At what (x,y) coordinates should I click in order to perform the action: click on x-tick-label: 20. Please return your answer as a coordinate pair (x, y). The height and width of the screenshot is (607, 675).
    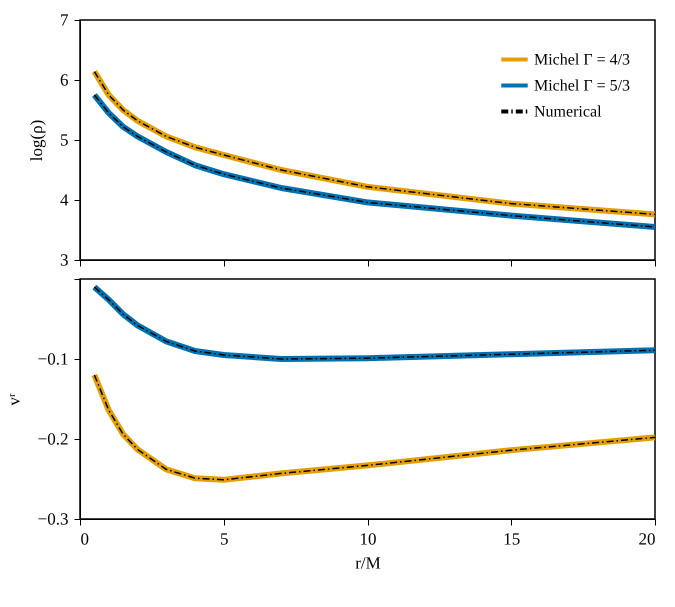
    Looking at the image, I should click on (647, 539).